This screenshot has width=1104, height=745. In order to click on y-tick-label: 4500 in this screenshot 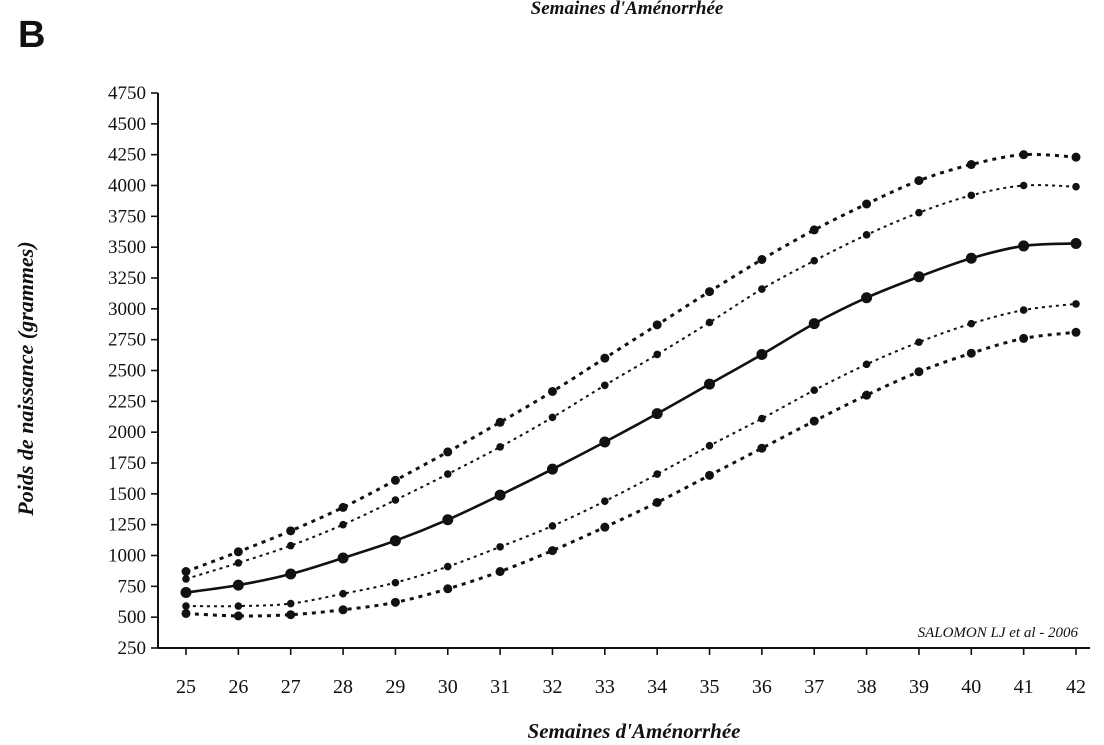, I will do `click(127, 124)`.